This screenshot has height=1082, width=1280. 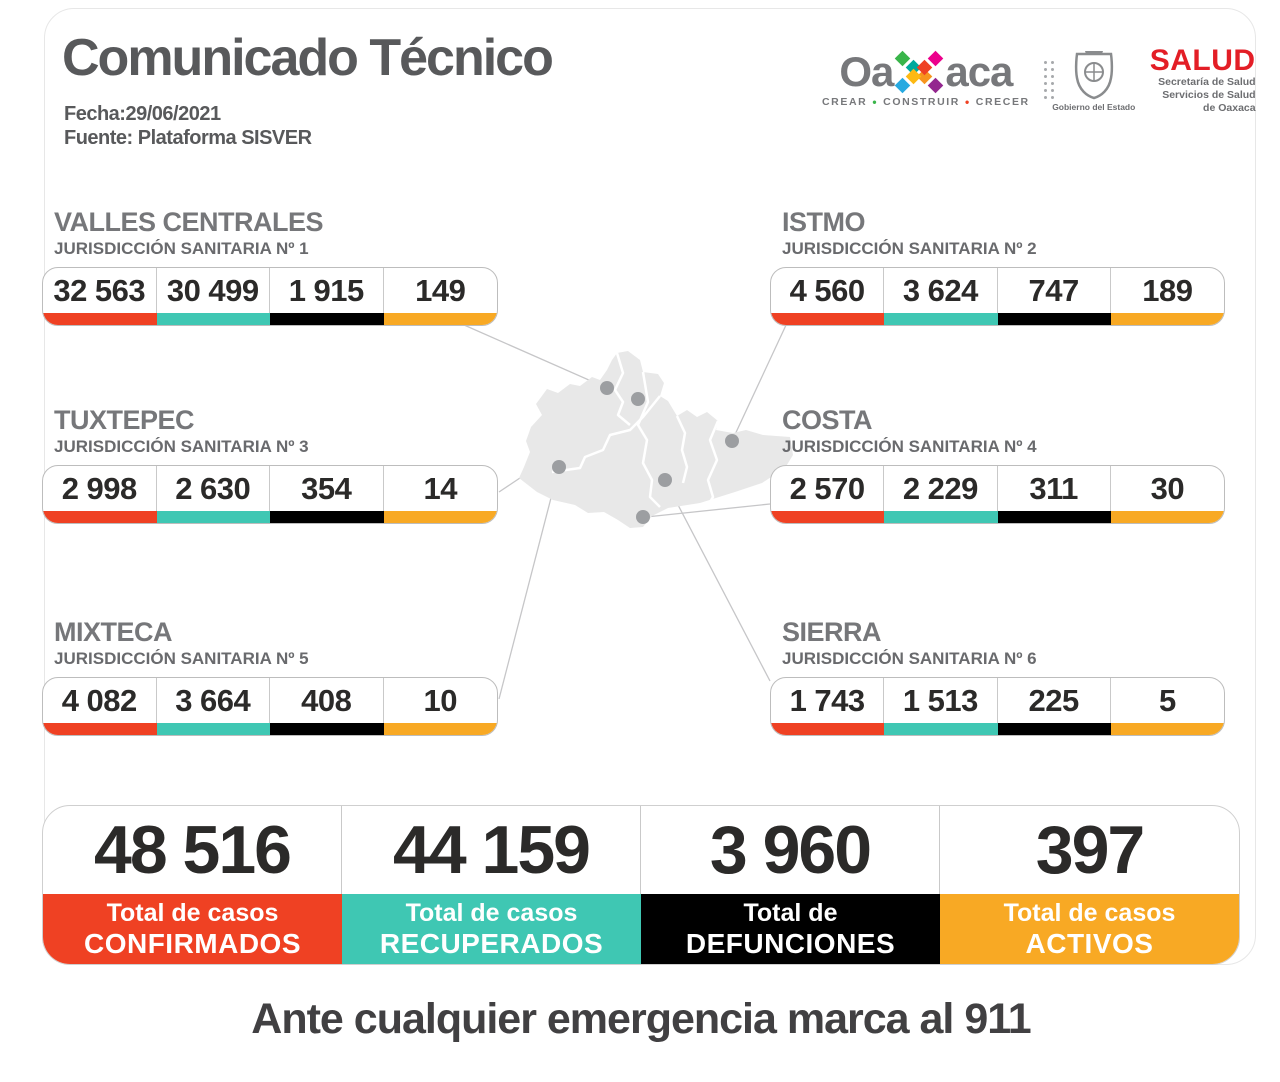 I want to click on stat-confirmed: 2 570, so click(x=828, y=494).